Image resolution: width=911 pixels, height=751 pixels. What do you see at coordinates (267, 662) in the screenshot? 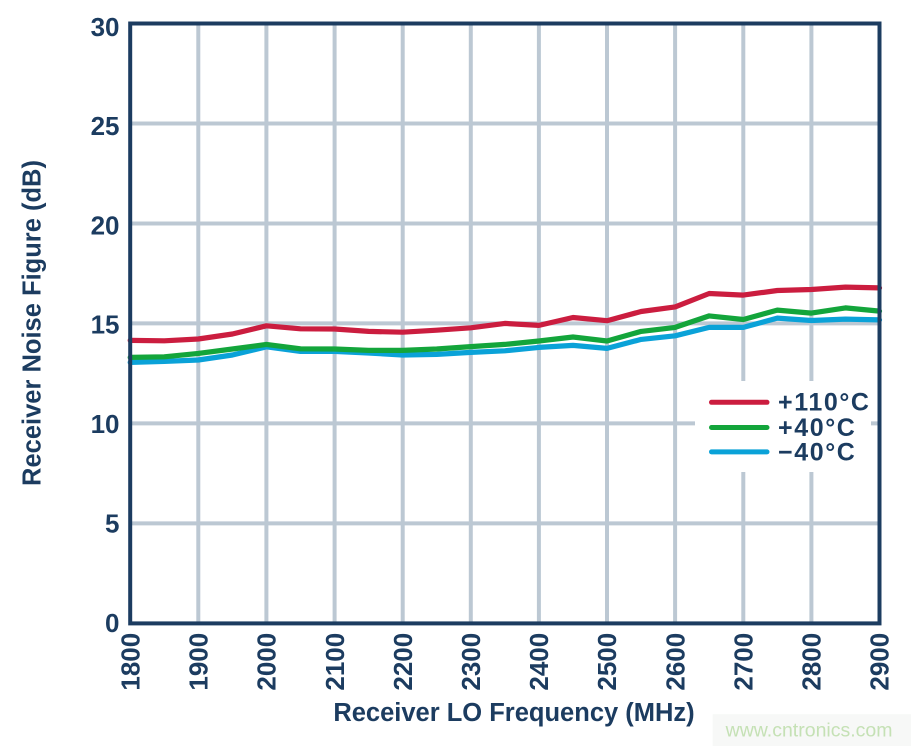
I see `svg-text: 2000` at bounding box center [267, 662].